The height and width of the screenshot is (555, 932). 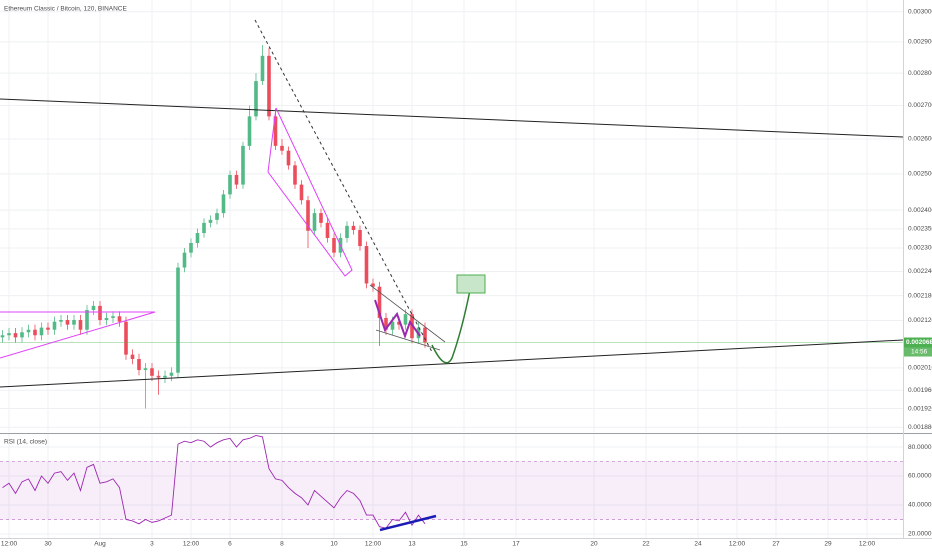 I want to click on last-price-tag, so click(x=918, y=342).